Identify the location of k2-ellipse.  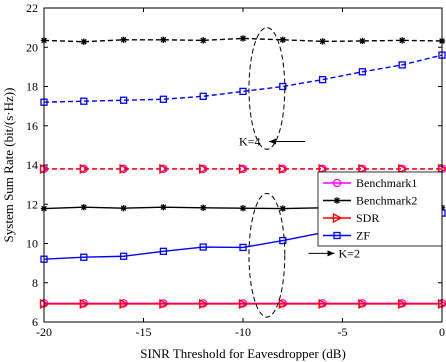
(267, 255).